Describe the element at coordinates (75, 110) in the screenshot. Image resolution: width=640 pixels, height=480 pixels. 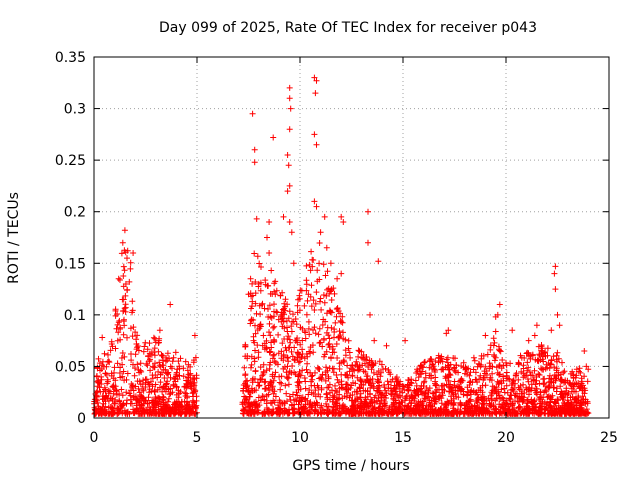
I see `y-tick-label: 0.3` at that location.